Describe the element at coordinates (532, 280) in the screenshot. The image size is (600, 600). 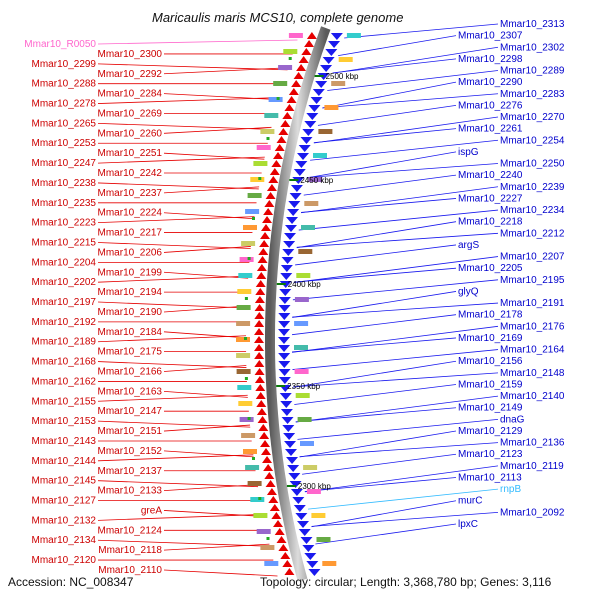
I see `right-gene-label: Mmar10_2195` at that location.